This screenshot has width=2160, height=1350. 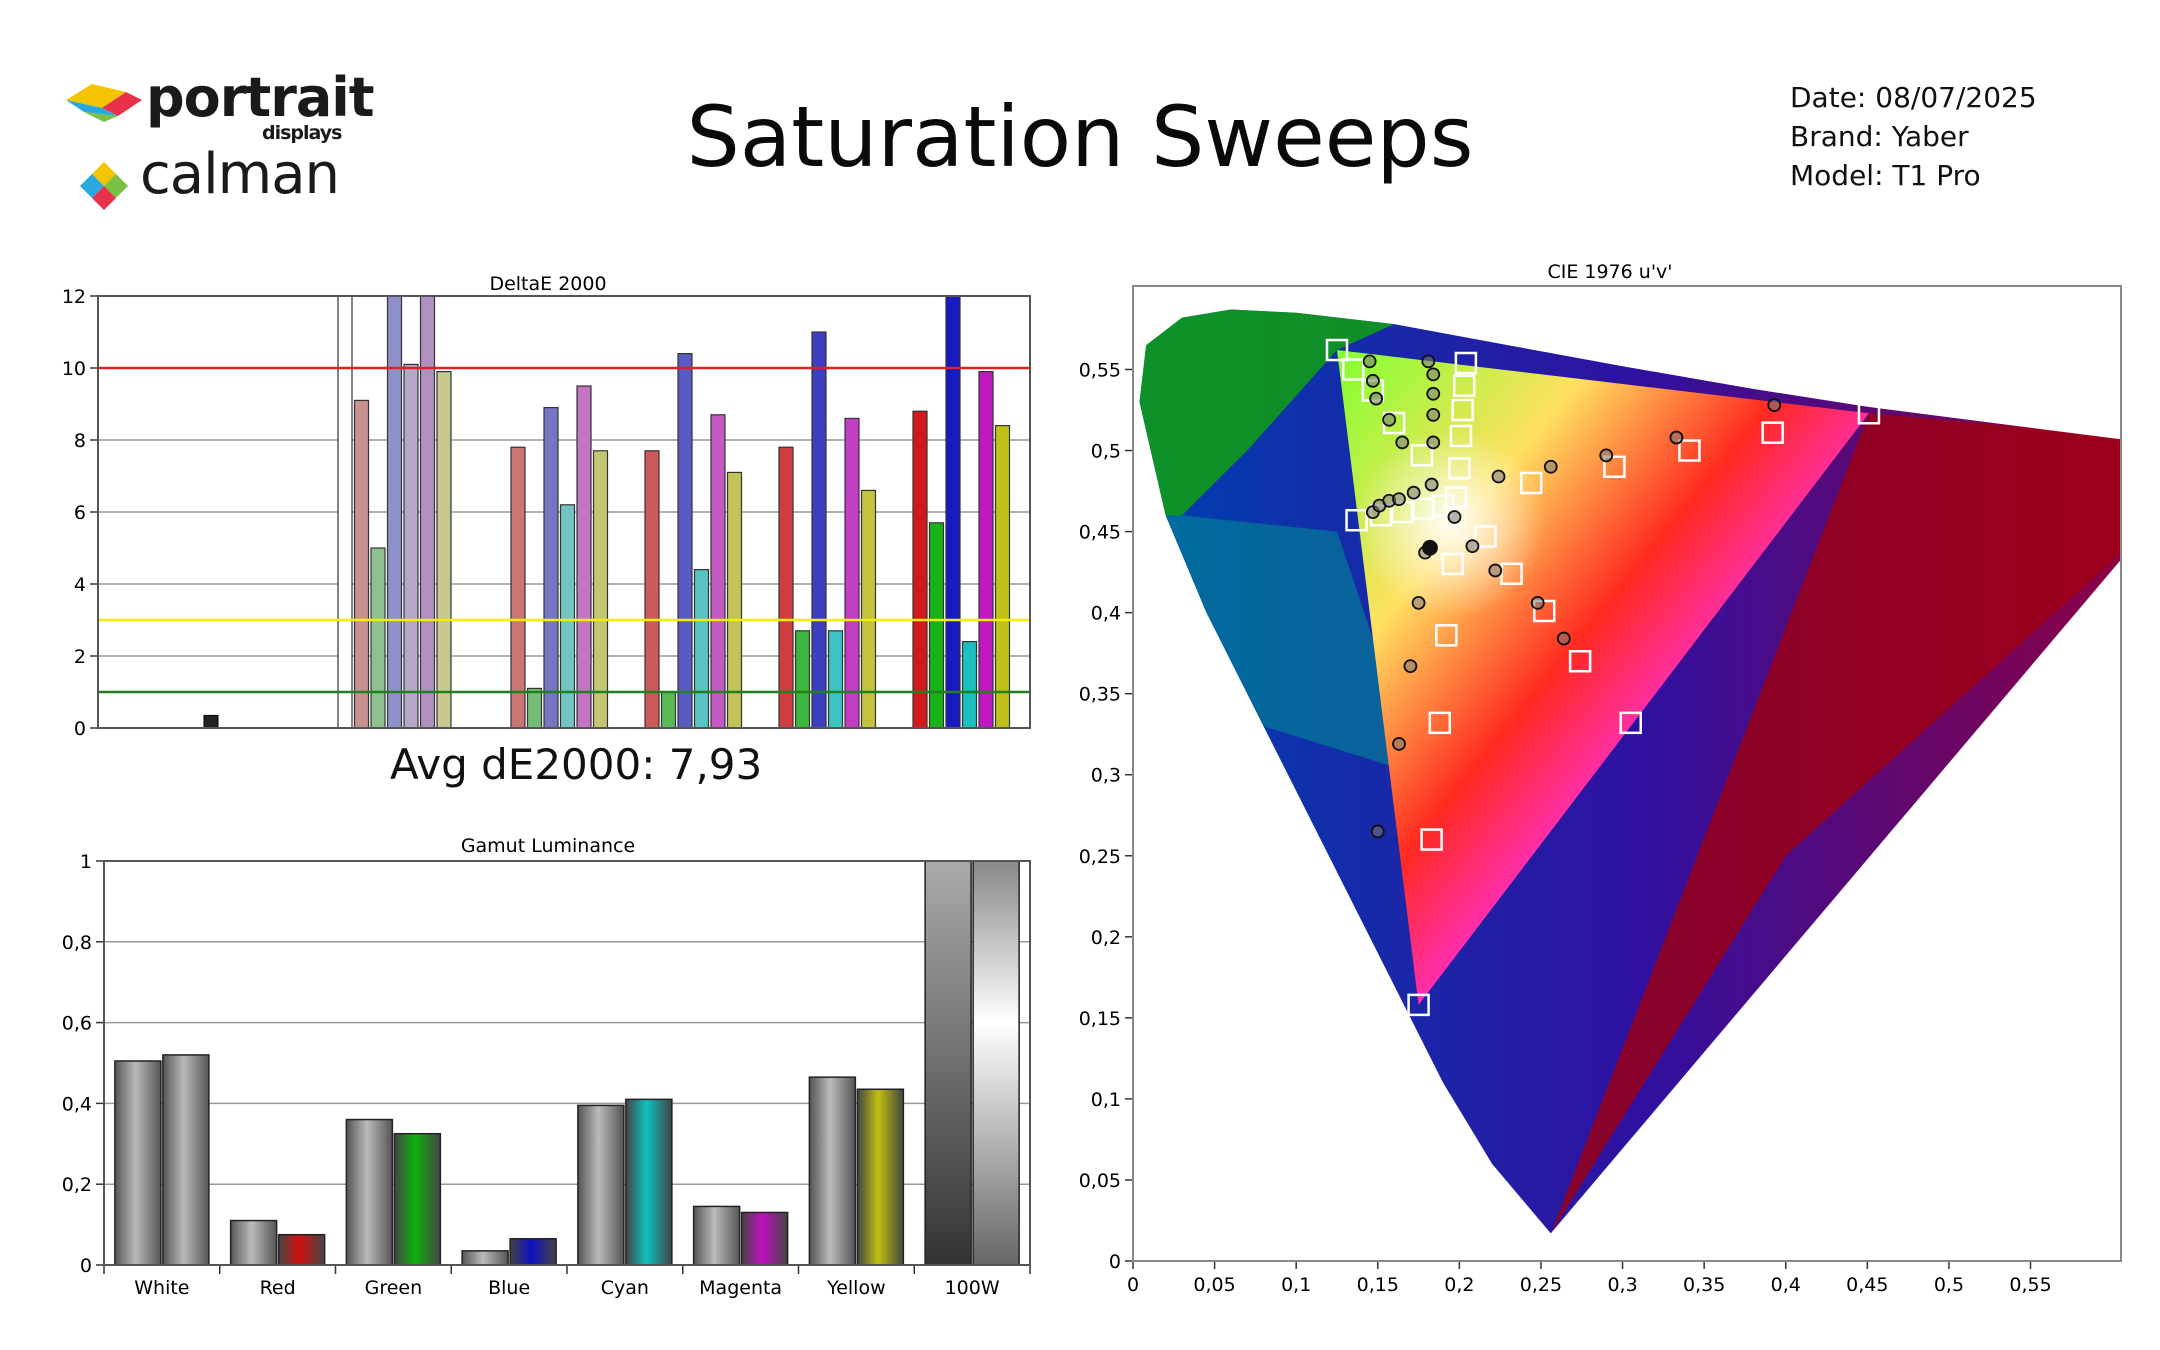 What do you see at coordinates (1100, 533) in the screenshot?
I see `cie-ytick-label: 0,45` at bounding box center [1100, 533].